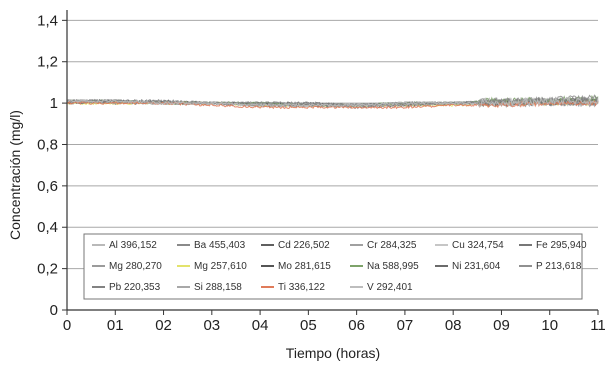 This screenshot has height=368, width=607. What do you see at coordinates (478, 245) in the screenshot?
I see `legend-label: Cu 324,754` at bounding box center [478, 245].